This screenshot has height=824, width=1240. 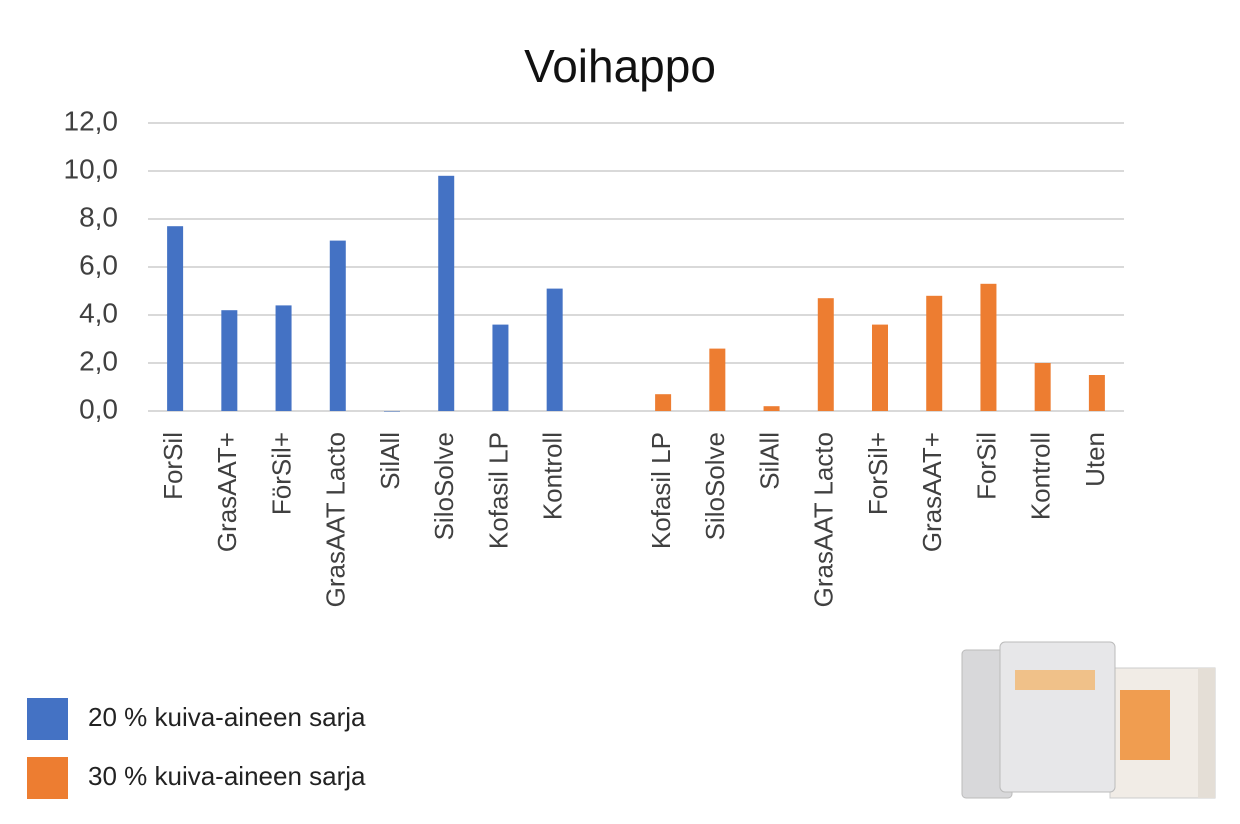 I want to click on x-tick-label: ForSil+, so click(x=878, y=473).